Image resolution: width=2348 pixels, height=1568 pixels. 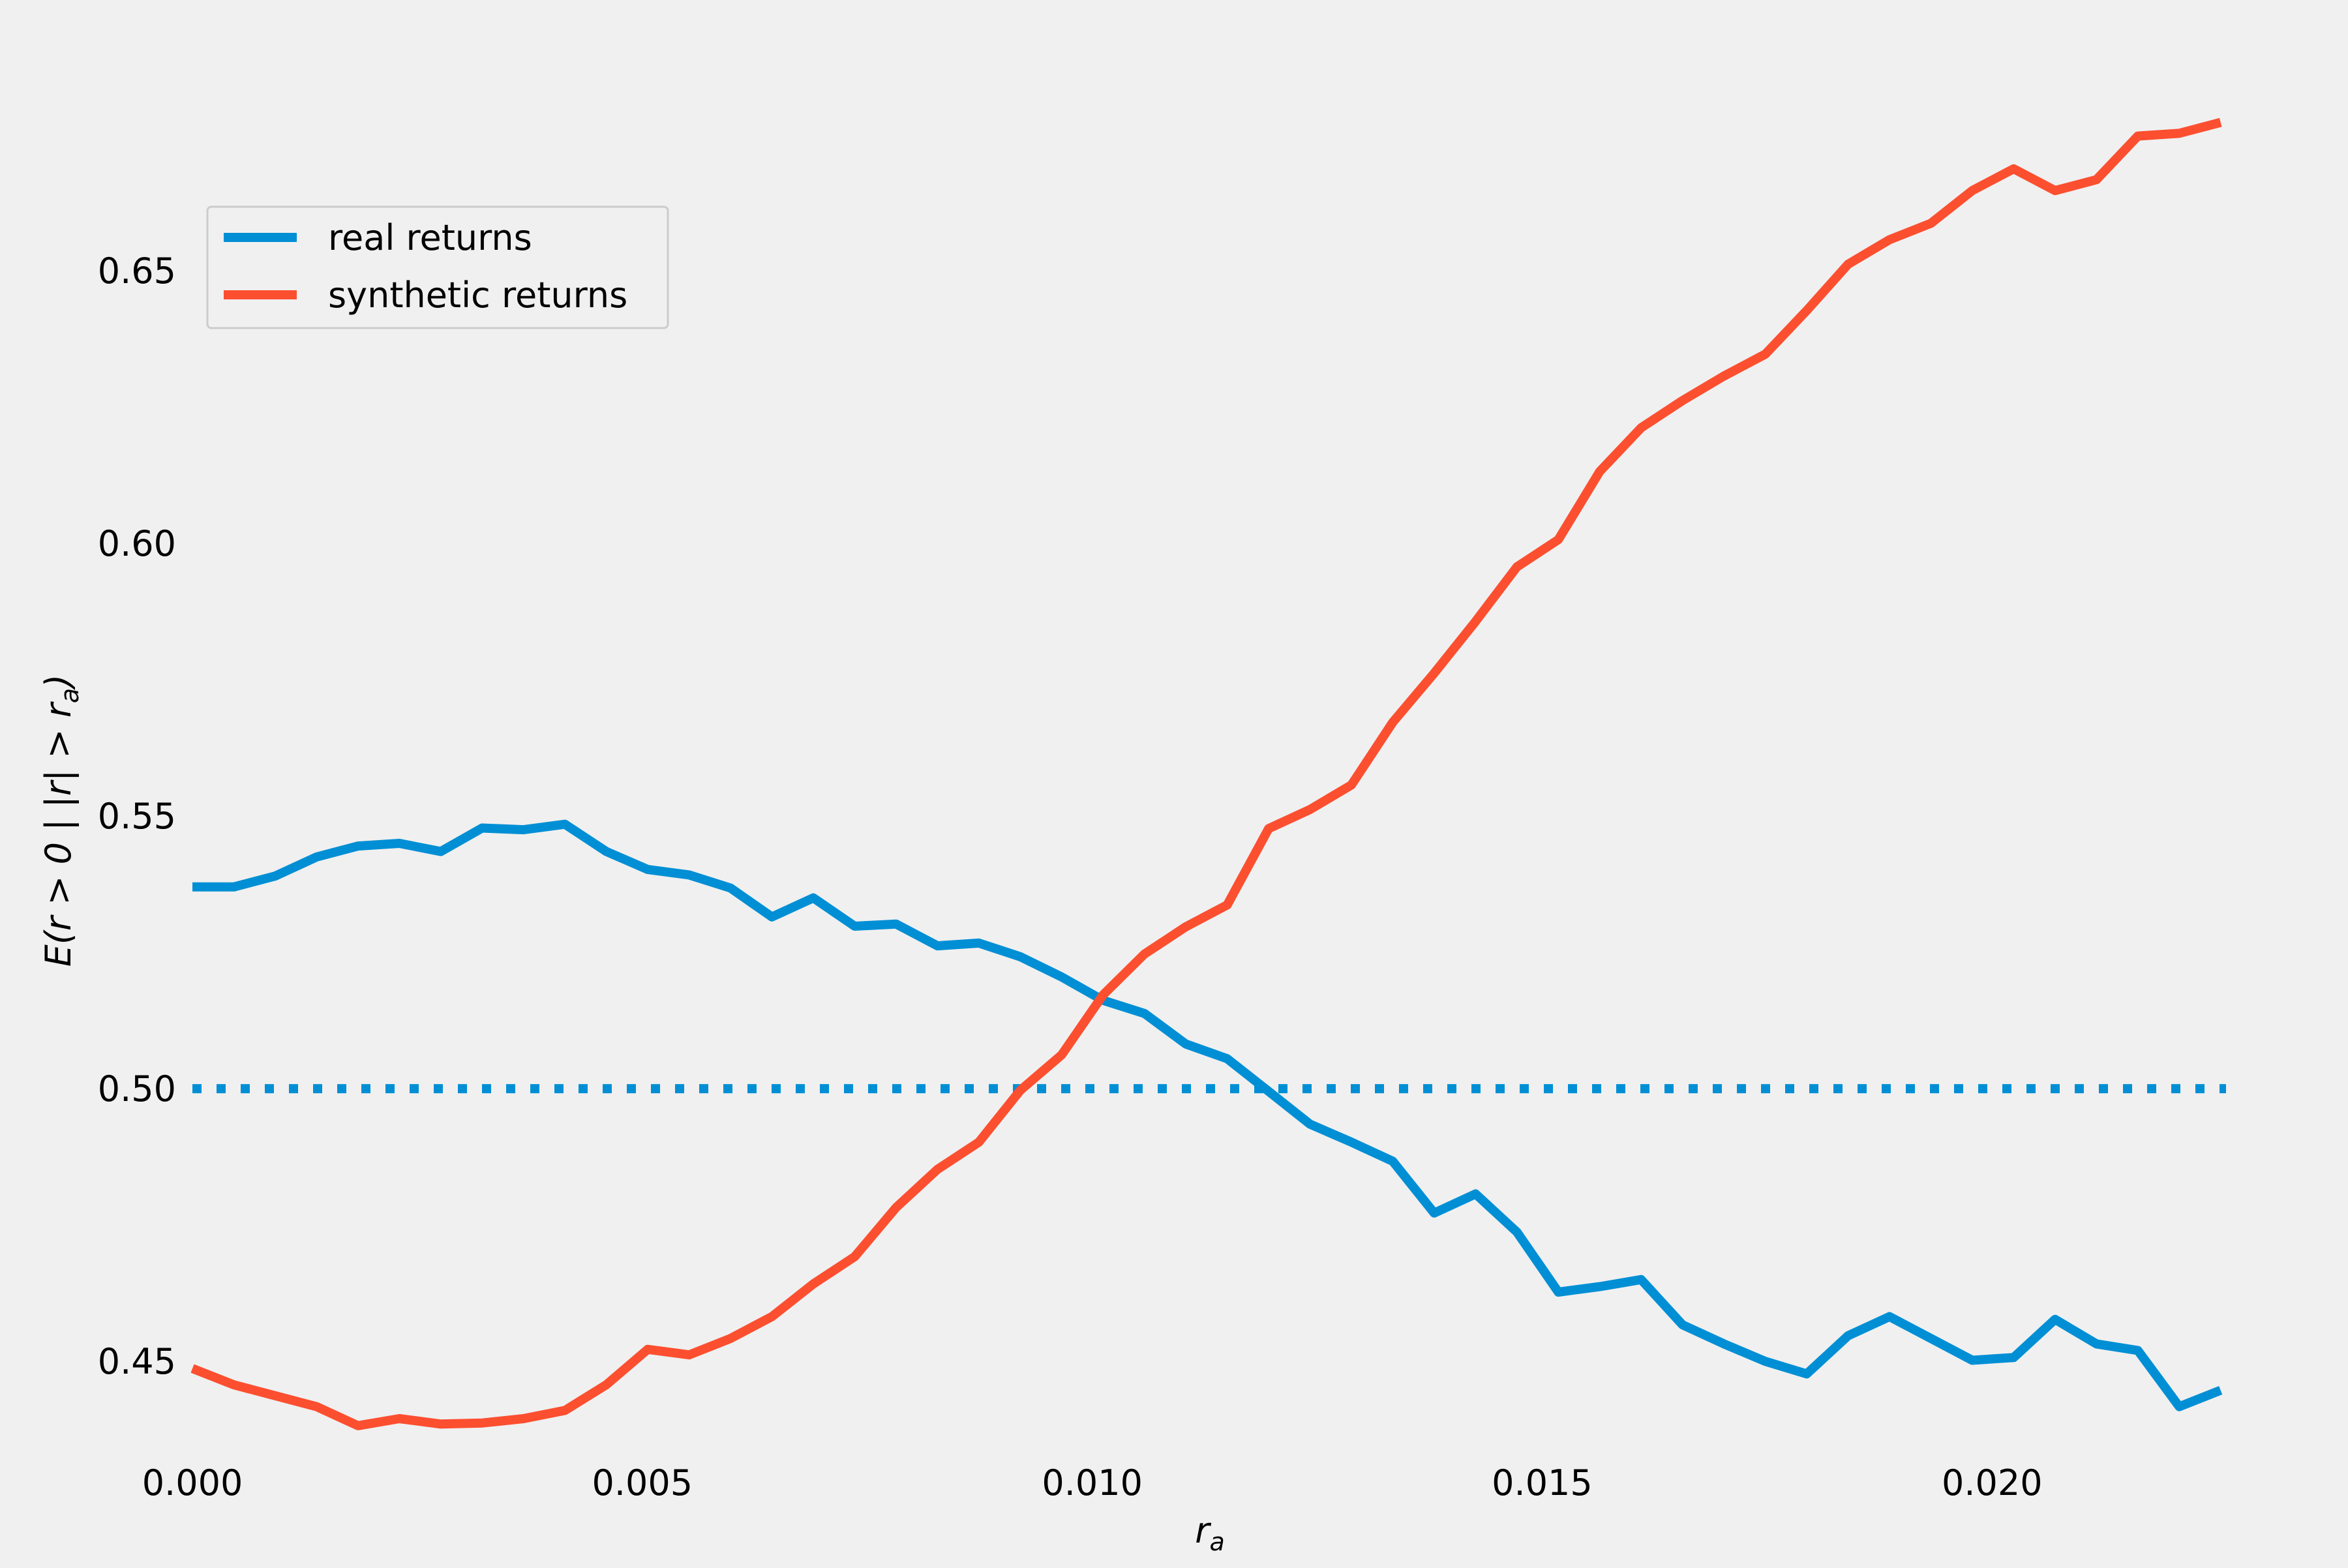 I want to click on y-tick-label: 0.45, so click(x=137, y=1361).